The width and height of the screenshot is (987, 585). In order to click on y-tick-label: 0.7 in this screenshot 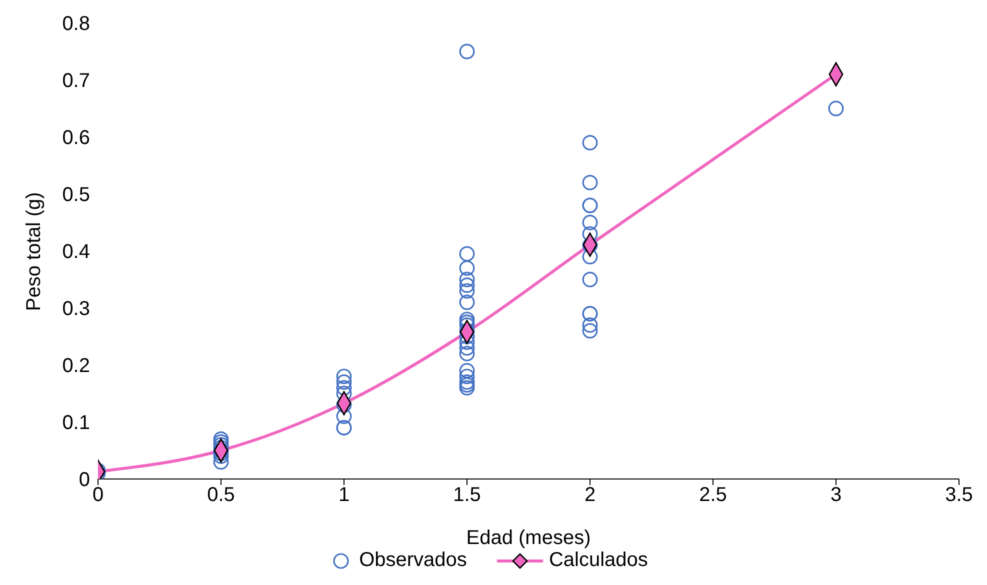, I will do `click(76, 81)`.